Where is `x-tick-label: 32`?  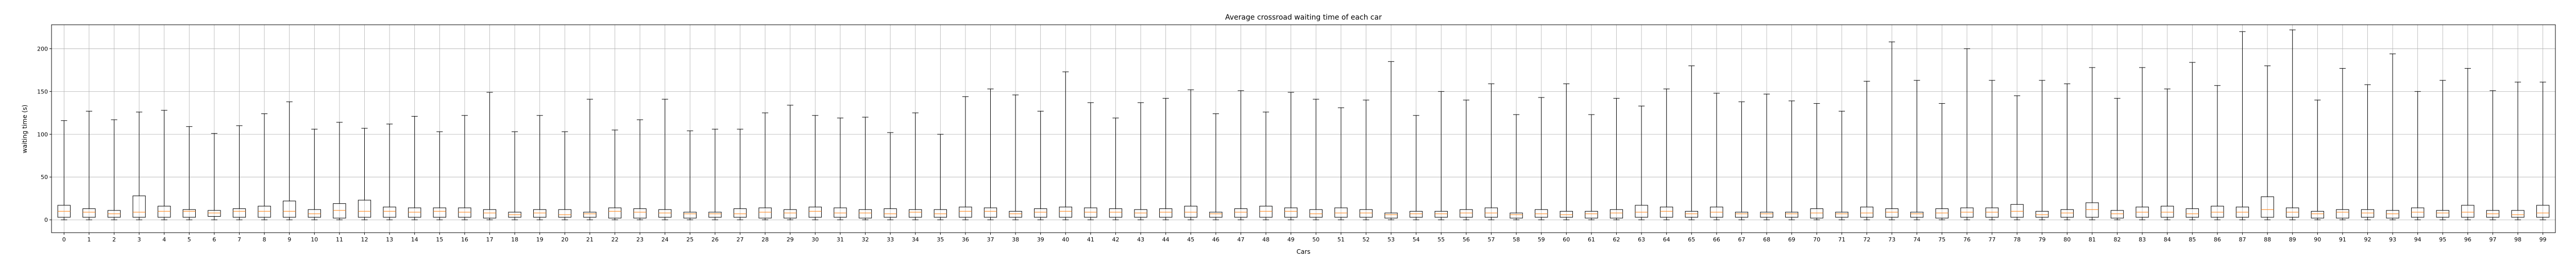
x-tick-label: 32 is located at coordinates (865, 240).